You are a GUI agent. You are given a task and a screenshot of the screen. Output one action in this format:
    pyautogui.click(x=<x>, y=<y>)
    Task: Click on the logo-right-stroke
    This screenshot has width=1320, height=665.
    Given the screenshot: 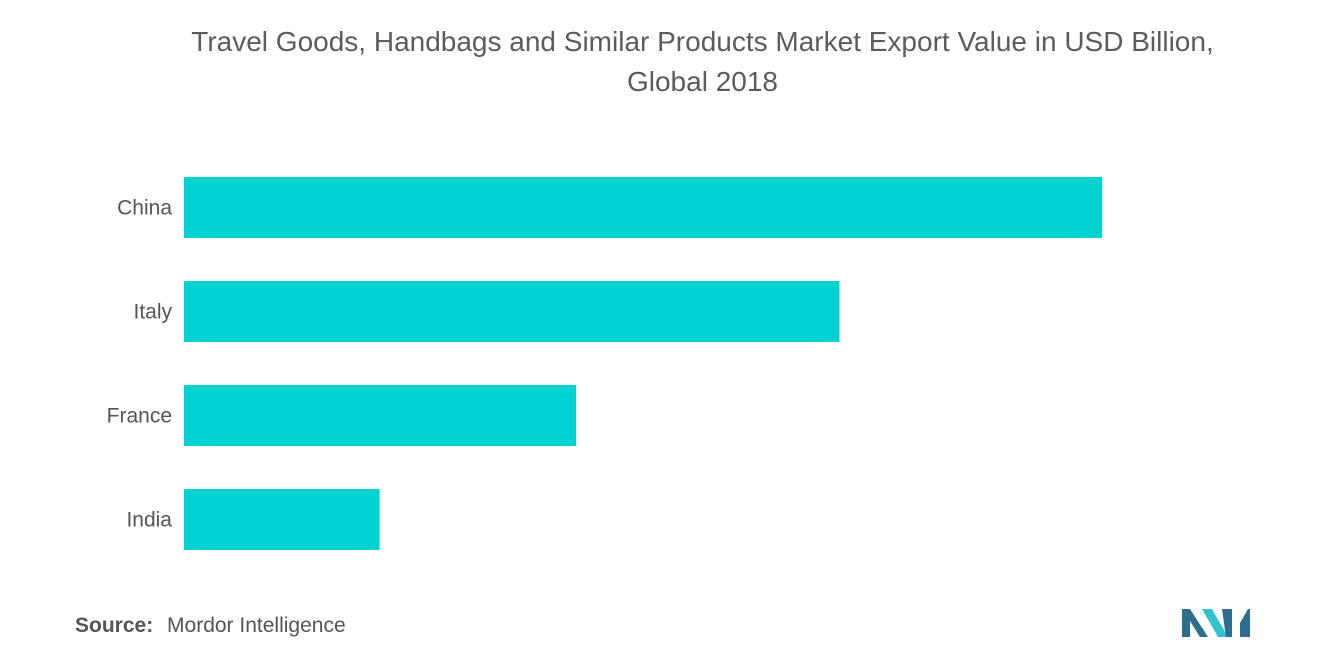 What is the action you would take?
    pyautogui.click(x=1236, y=623)
    